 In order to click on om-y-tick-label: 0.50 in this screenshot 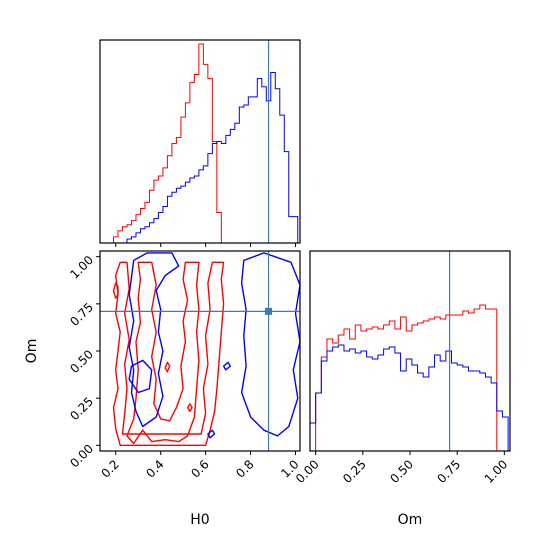, I will do `click(81, 361)`.